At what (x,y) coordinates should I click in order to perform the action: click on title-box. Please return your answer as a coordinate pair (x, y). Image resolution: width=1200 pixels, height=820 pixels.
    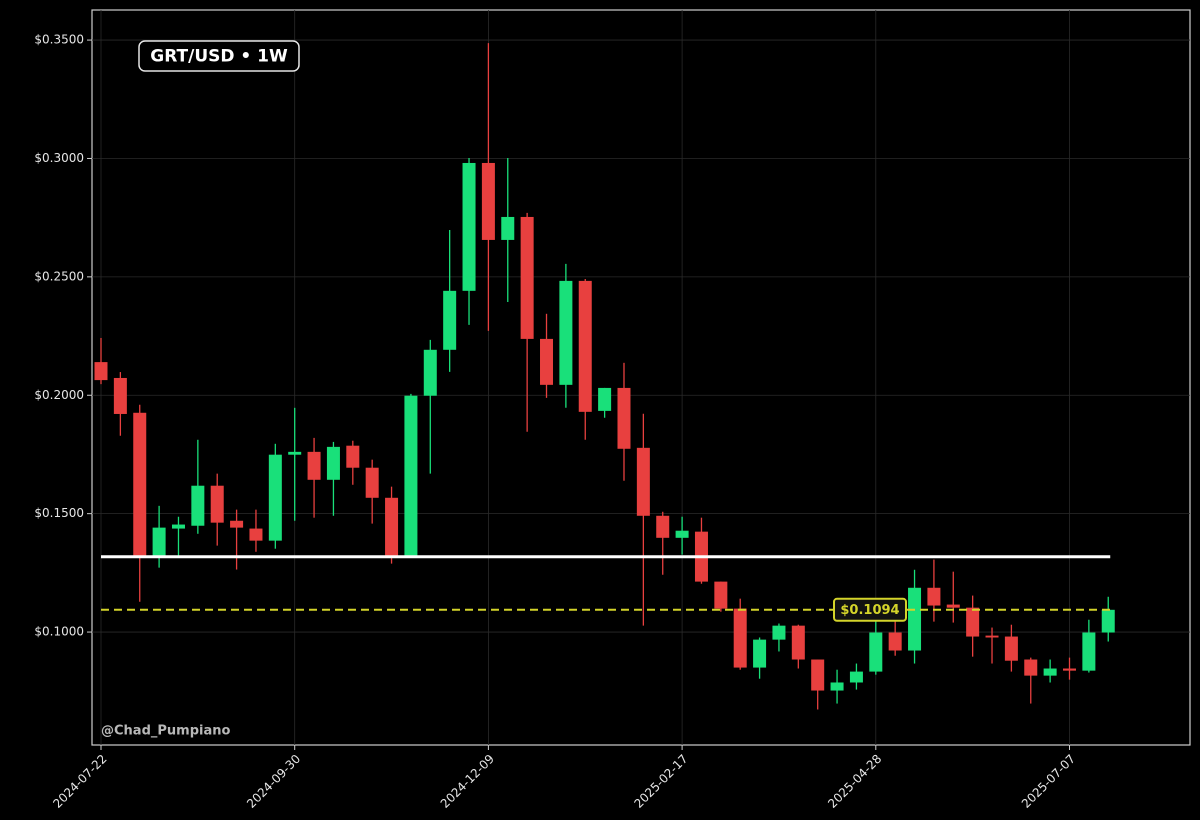
    Looking at the image, I should click on (219, 56).